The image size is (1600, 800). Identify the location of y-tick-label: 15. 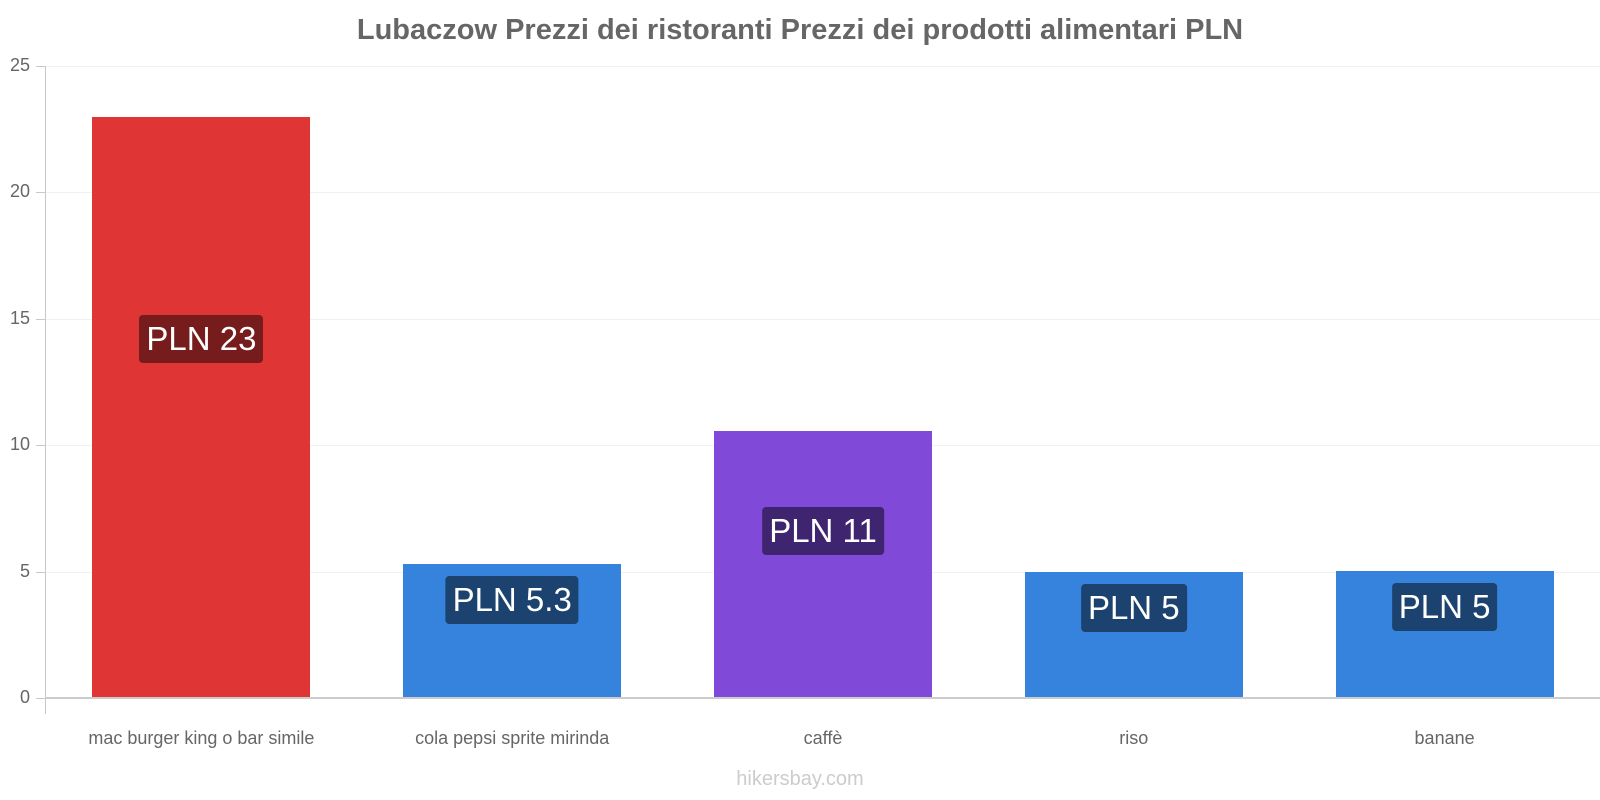
(19, 317).